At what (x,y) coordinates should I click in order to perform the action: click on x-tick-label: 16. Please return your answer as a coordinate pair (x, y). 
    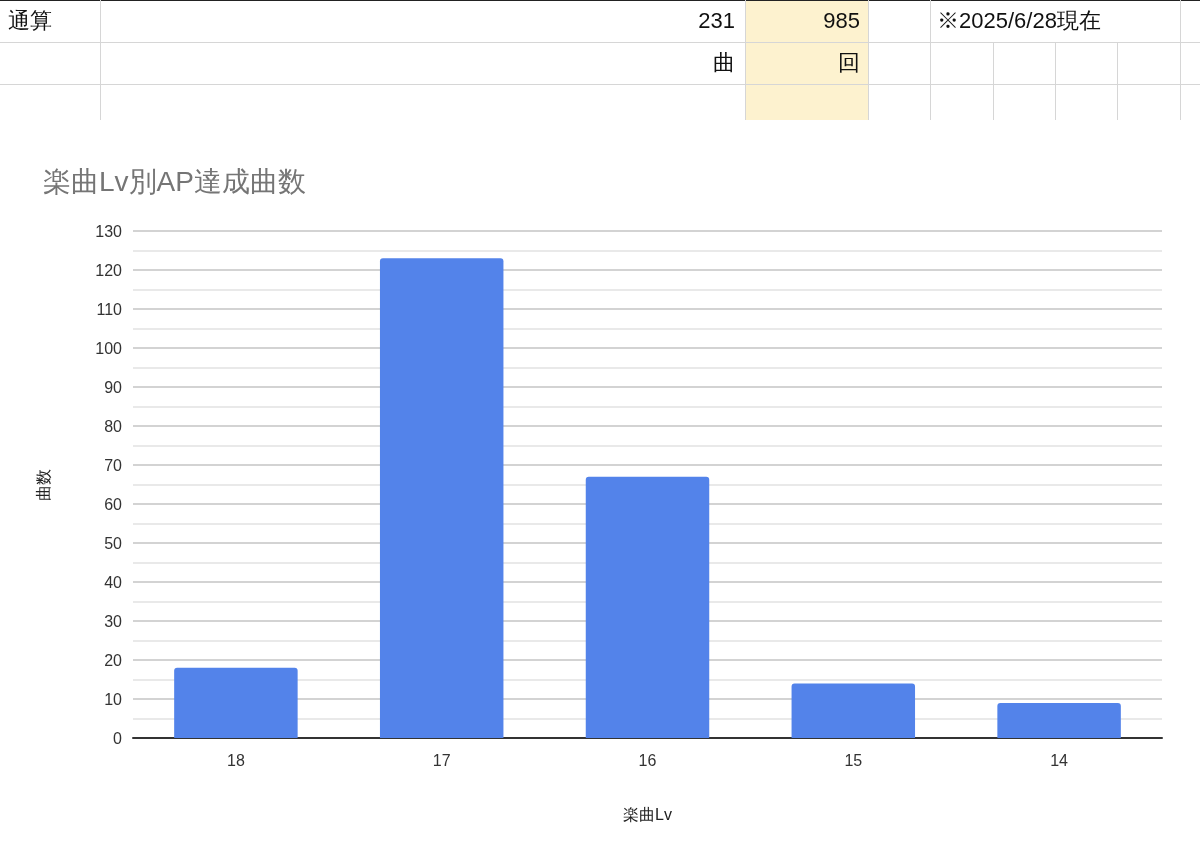
    Looking at the image, I should click on (647, 760).